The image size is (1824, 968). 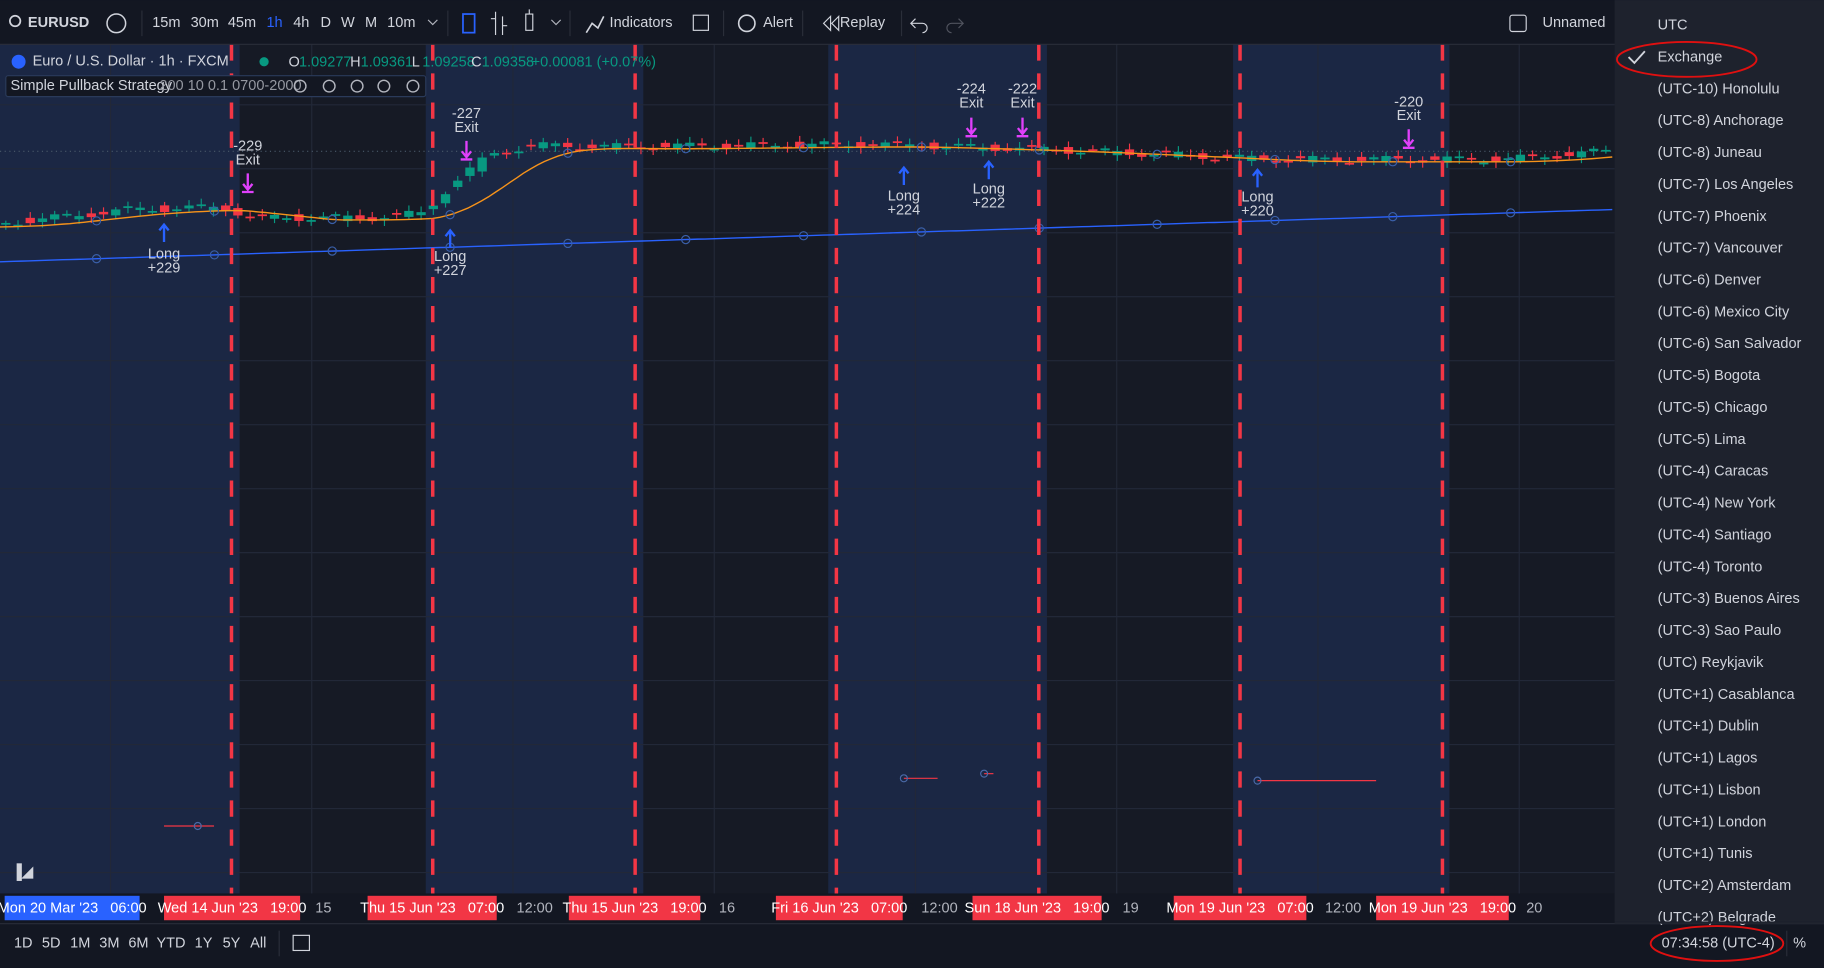 I want to click on timezone-option: (UTC-7) Phoenix, so click(x=1713, y=217).